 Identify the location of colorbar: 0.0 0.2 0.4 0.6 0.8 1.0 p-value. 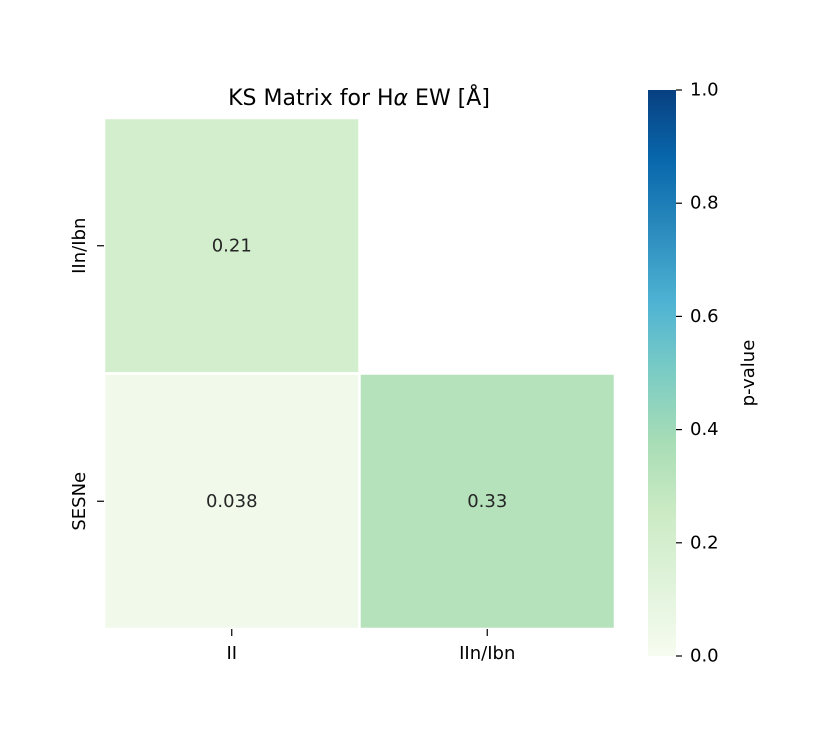
(703, 373).